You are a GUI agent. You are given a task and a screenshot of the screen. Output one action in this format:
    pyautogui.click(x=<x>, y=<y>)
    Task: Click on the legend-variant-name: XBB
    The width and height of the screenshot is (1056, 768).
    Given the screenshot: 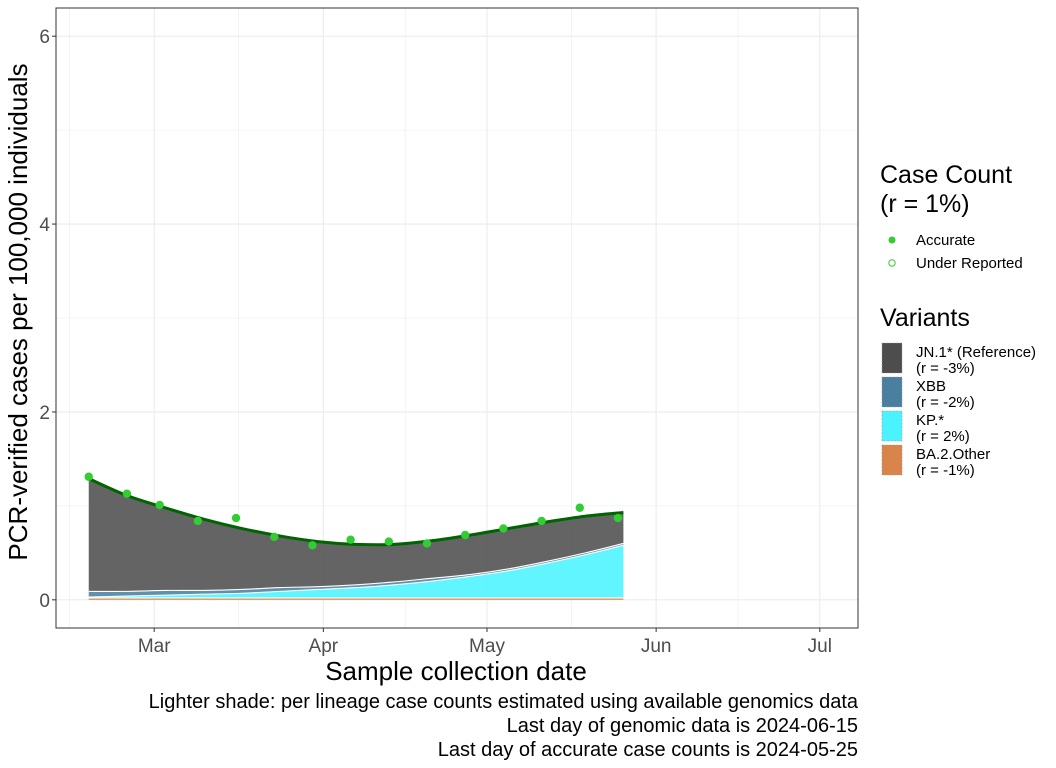 What is the action you would take?
    pyautogui.click(x=931, y=386)
    